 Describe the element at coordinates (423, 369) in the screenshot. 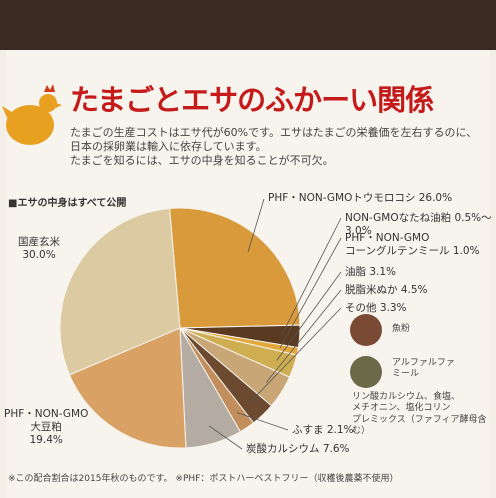

I see `note: アルファルファ ミール` at that location.